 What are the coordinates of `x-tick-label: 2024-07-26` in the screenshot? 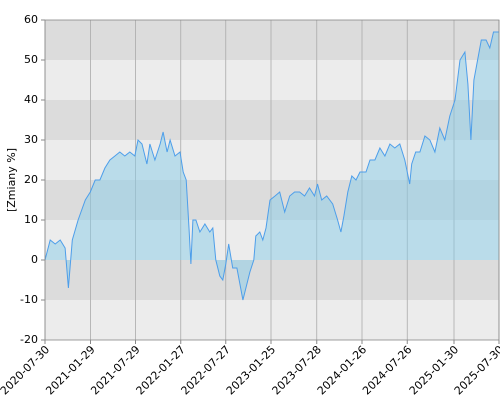 It's located at (387, 370).